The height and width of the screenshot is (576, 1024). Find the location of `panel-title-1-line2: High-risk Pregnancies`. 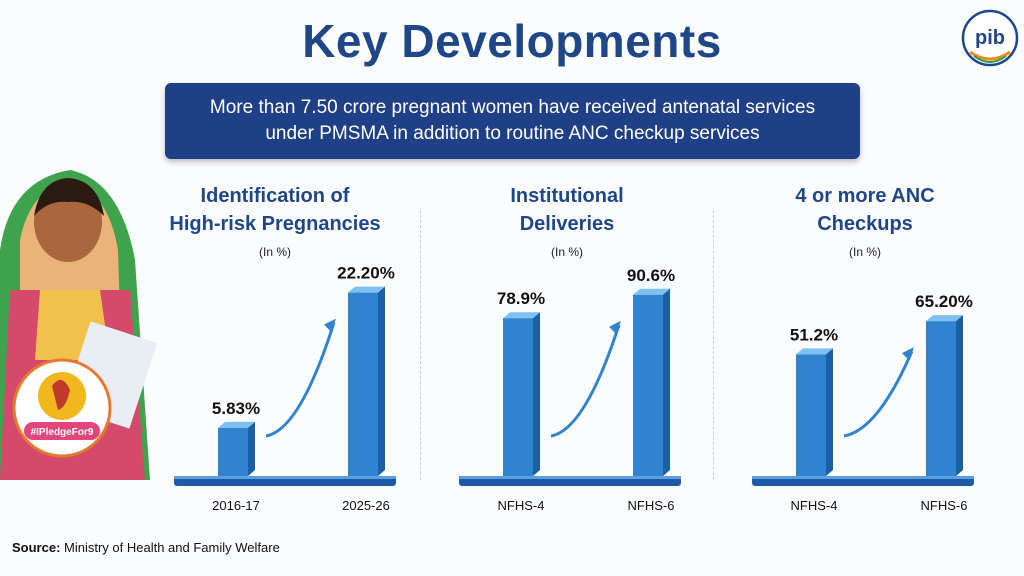

panel-title-1-line2: High-risk Pregnancies is located at coordinates (275, 224).